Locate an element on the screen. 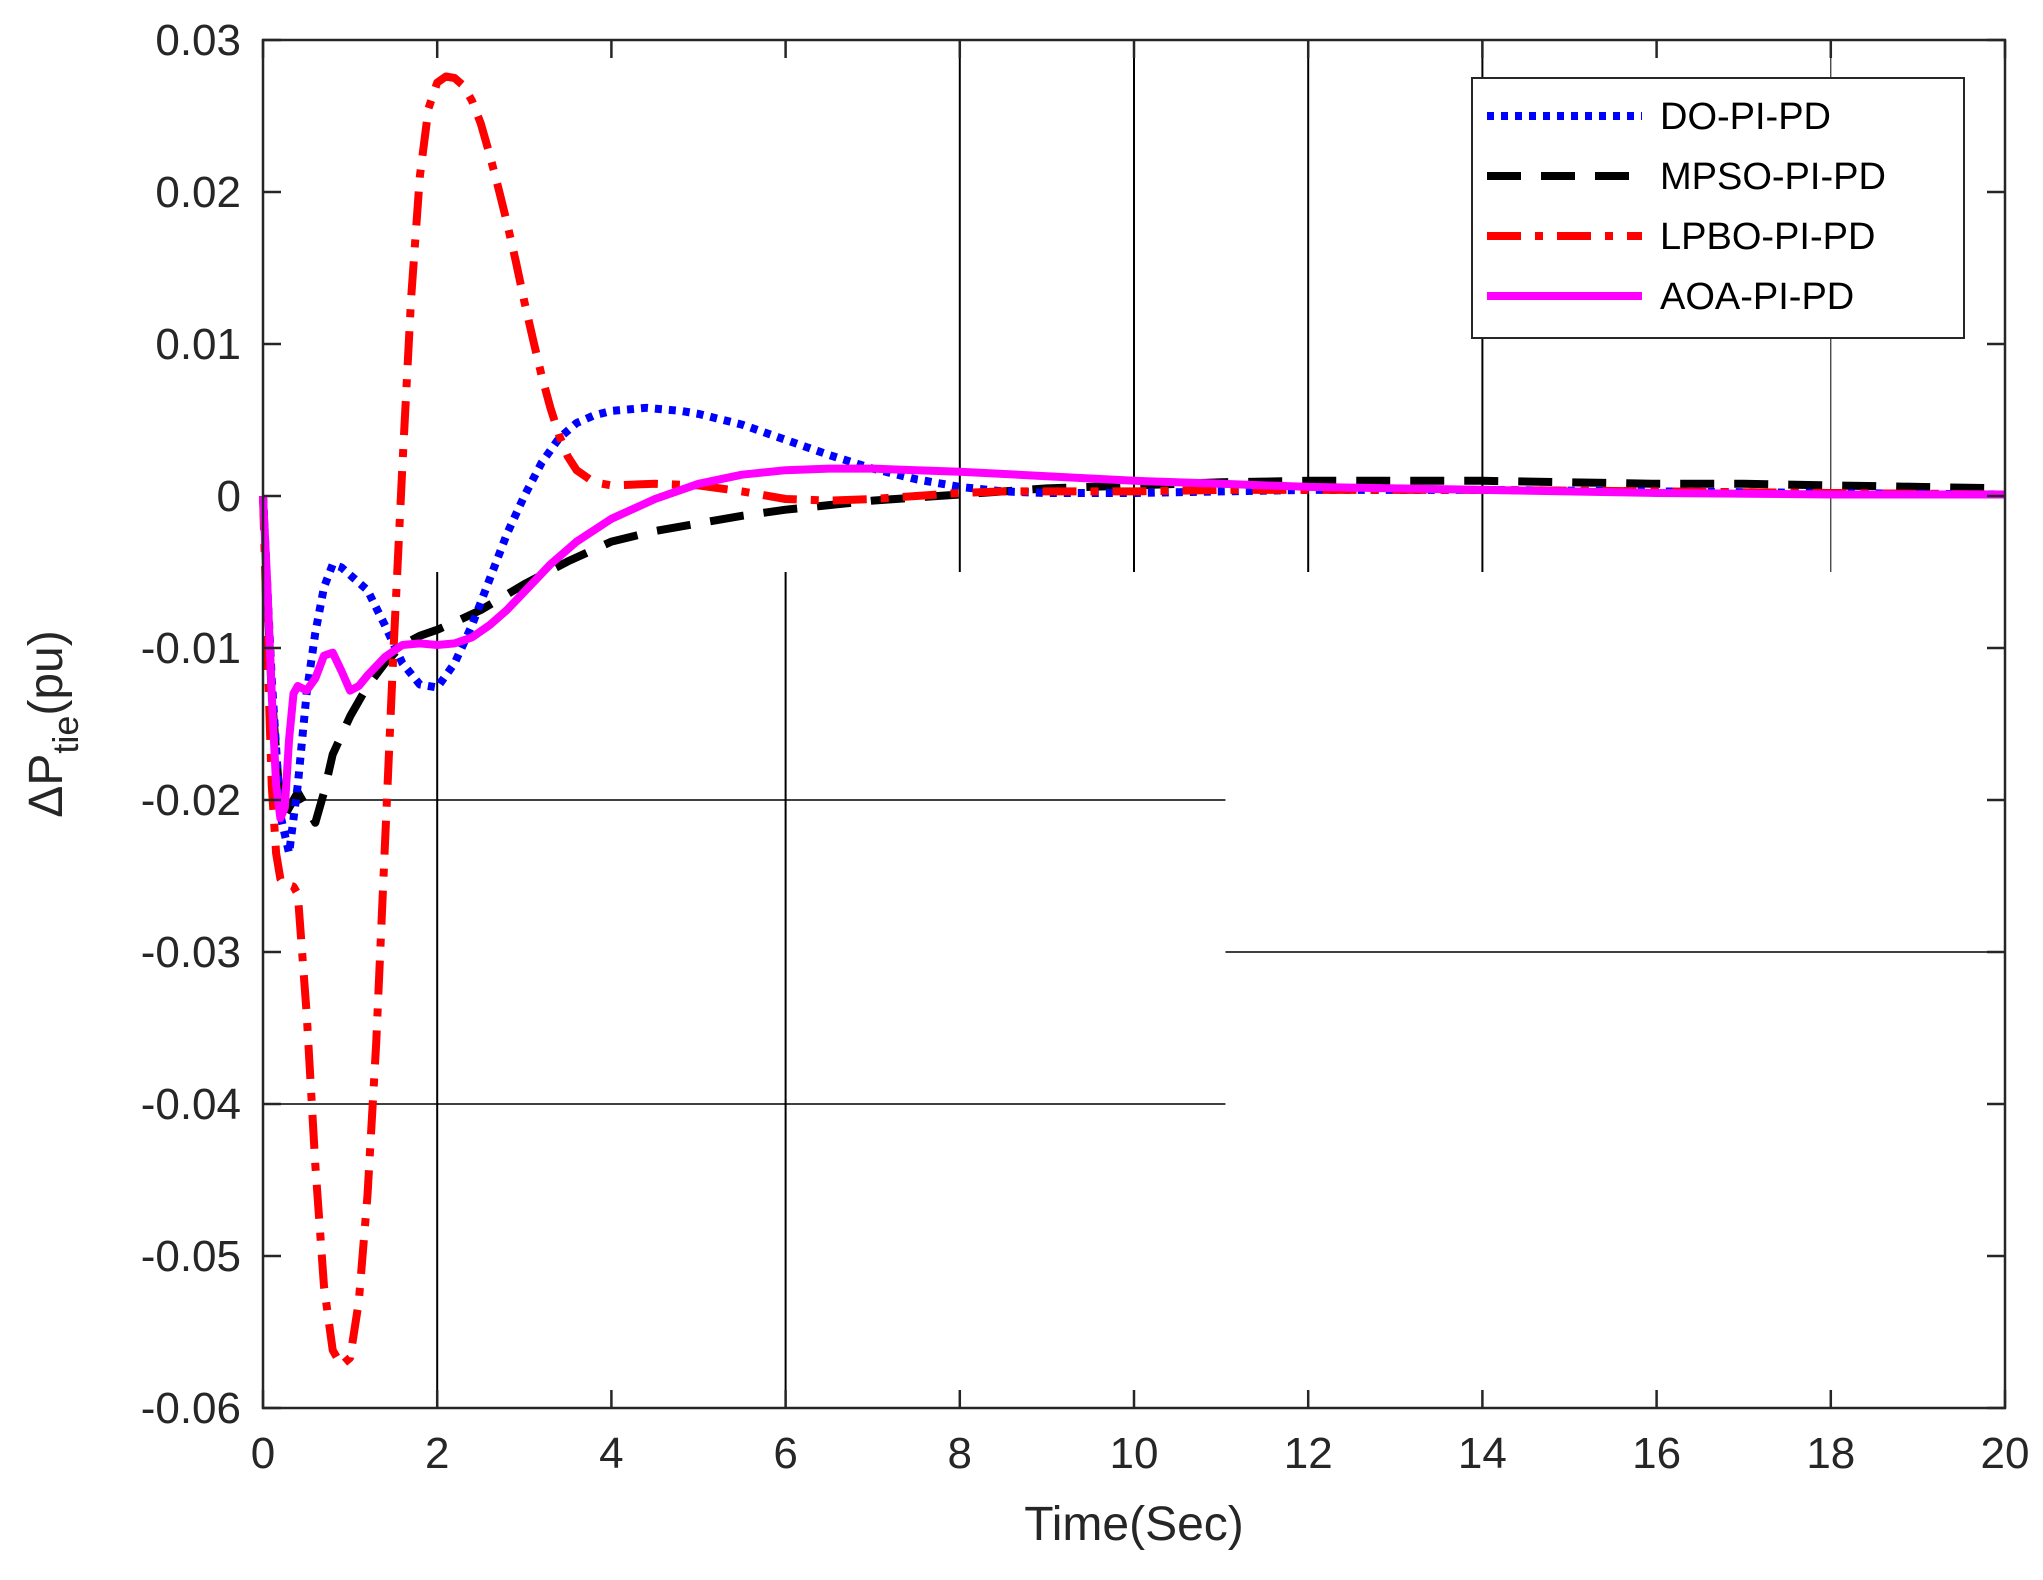 The height and width of the screenshot is (1580, 2043). y-axis-label-main: ΔP is located at coordinates (46, 786).